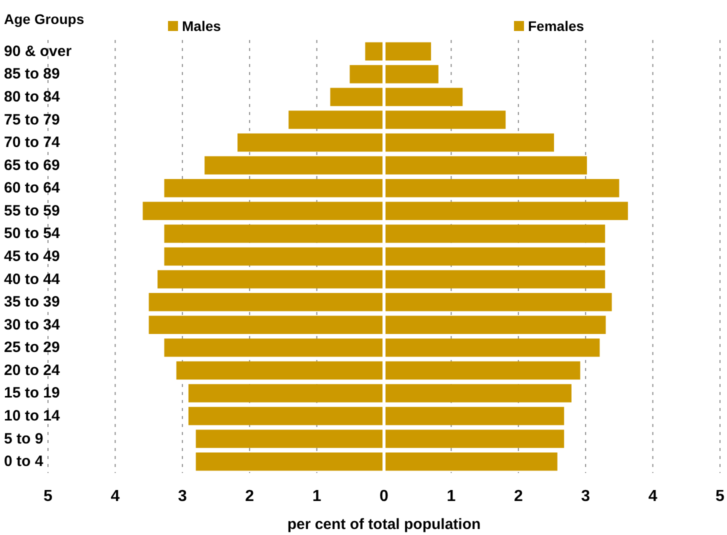 This screenshot has height=535, width=727. Describe the element at coordinates (202, 26) in the screenshot. I see `legend-label: Males` at that location.